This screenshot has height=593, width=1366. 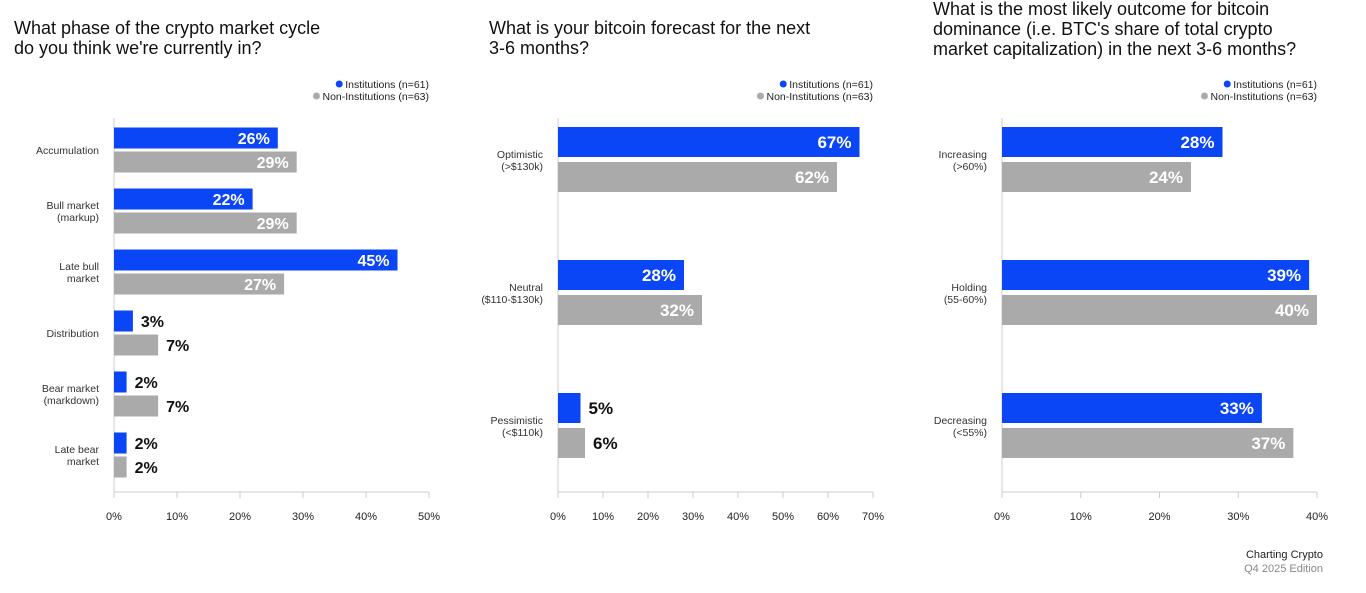 I want to click on data-label: 39%, so click(x=1284, y=275).